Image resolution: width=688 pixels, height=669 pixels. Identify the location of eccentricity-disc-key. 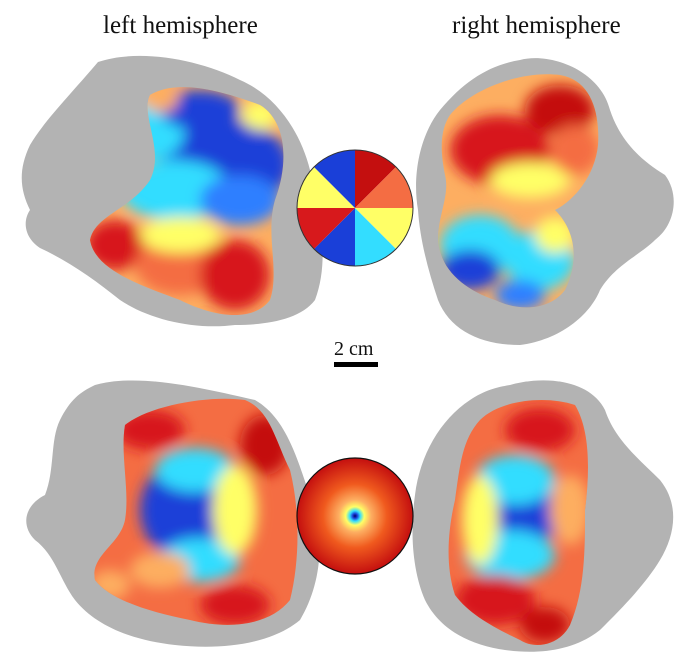
(355, 516).